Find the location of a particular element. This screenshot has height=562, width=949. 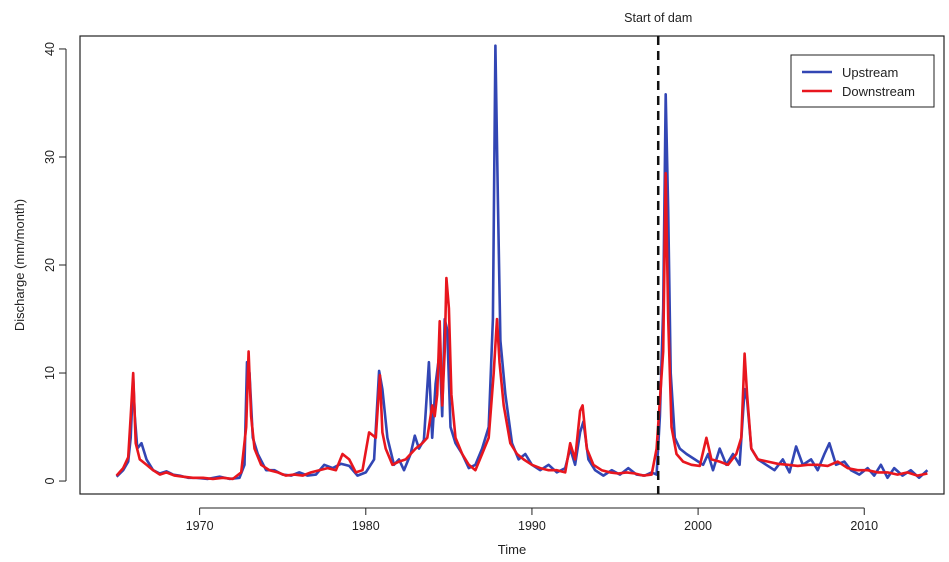

legend-label-upstream: Upstream is located at coordinates (870, 72).